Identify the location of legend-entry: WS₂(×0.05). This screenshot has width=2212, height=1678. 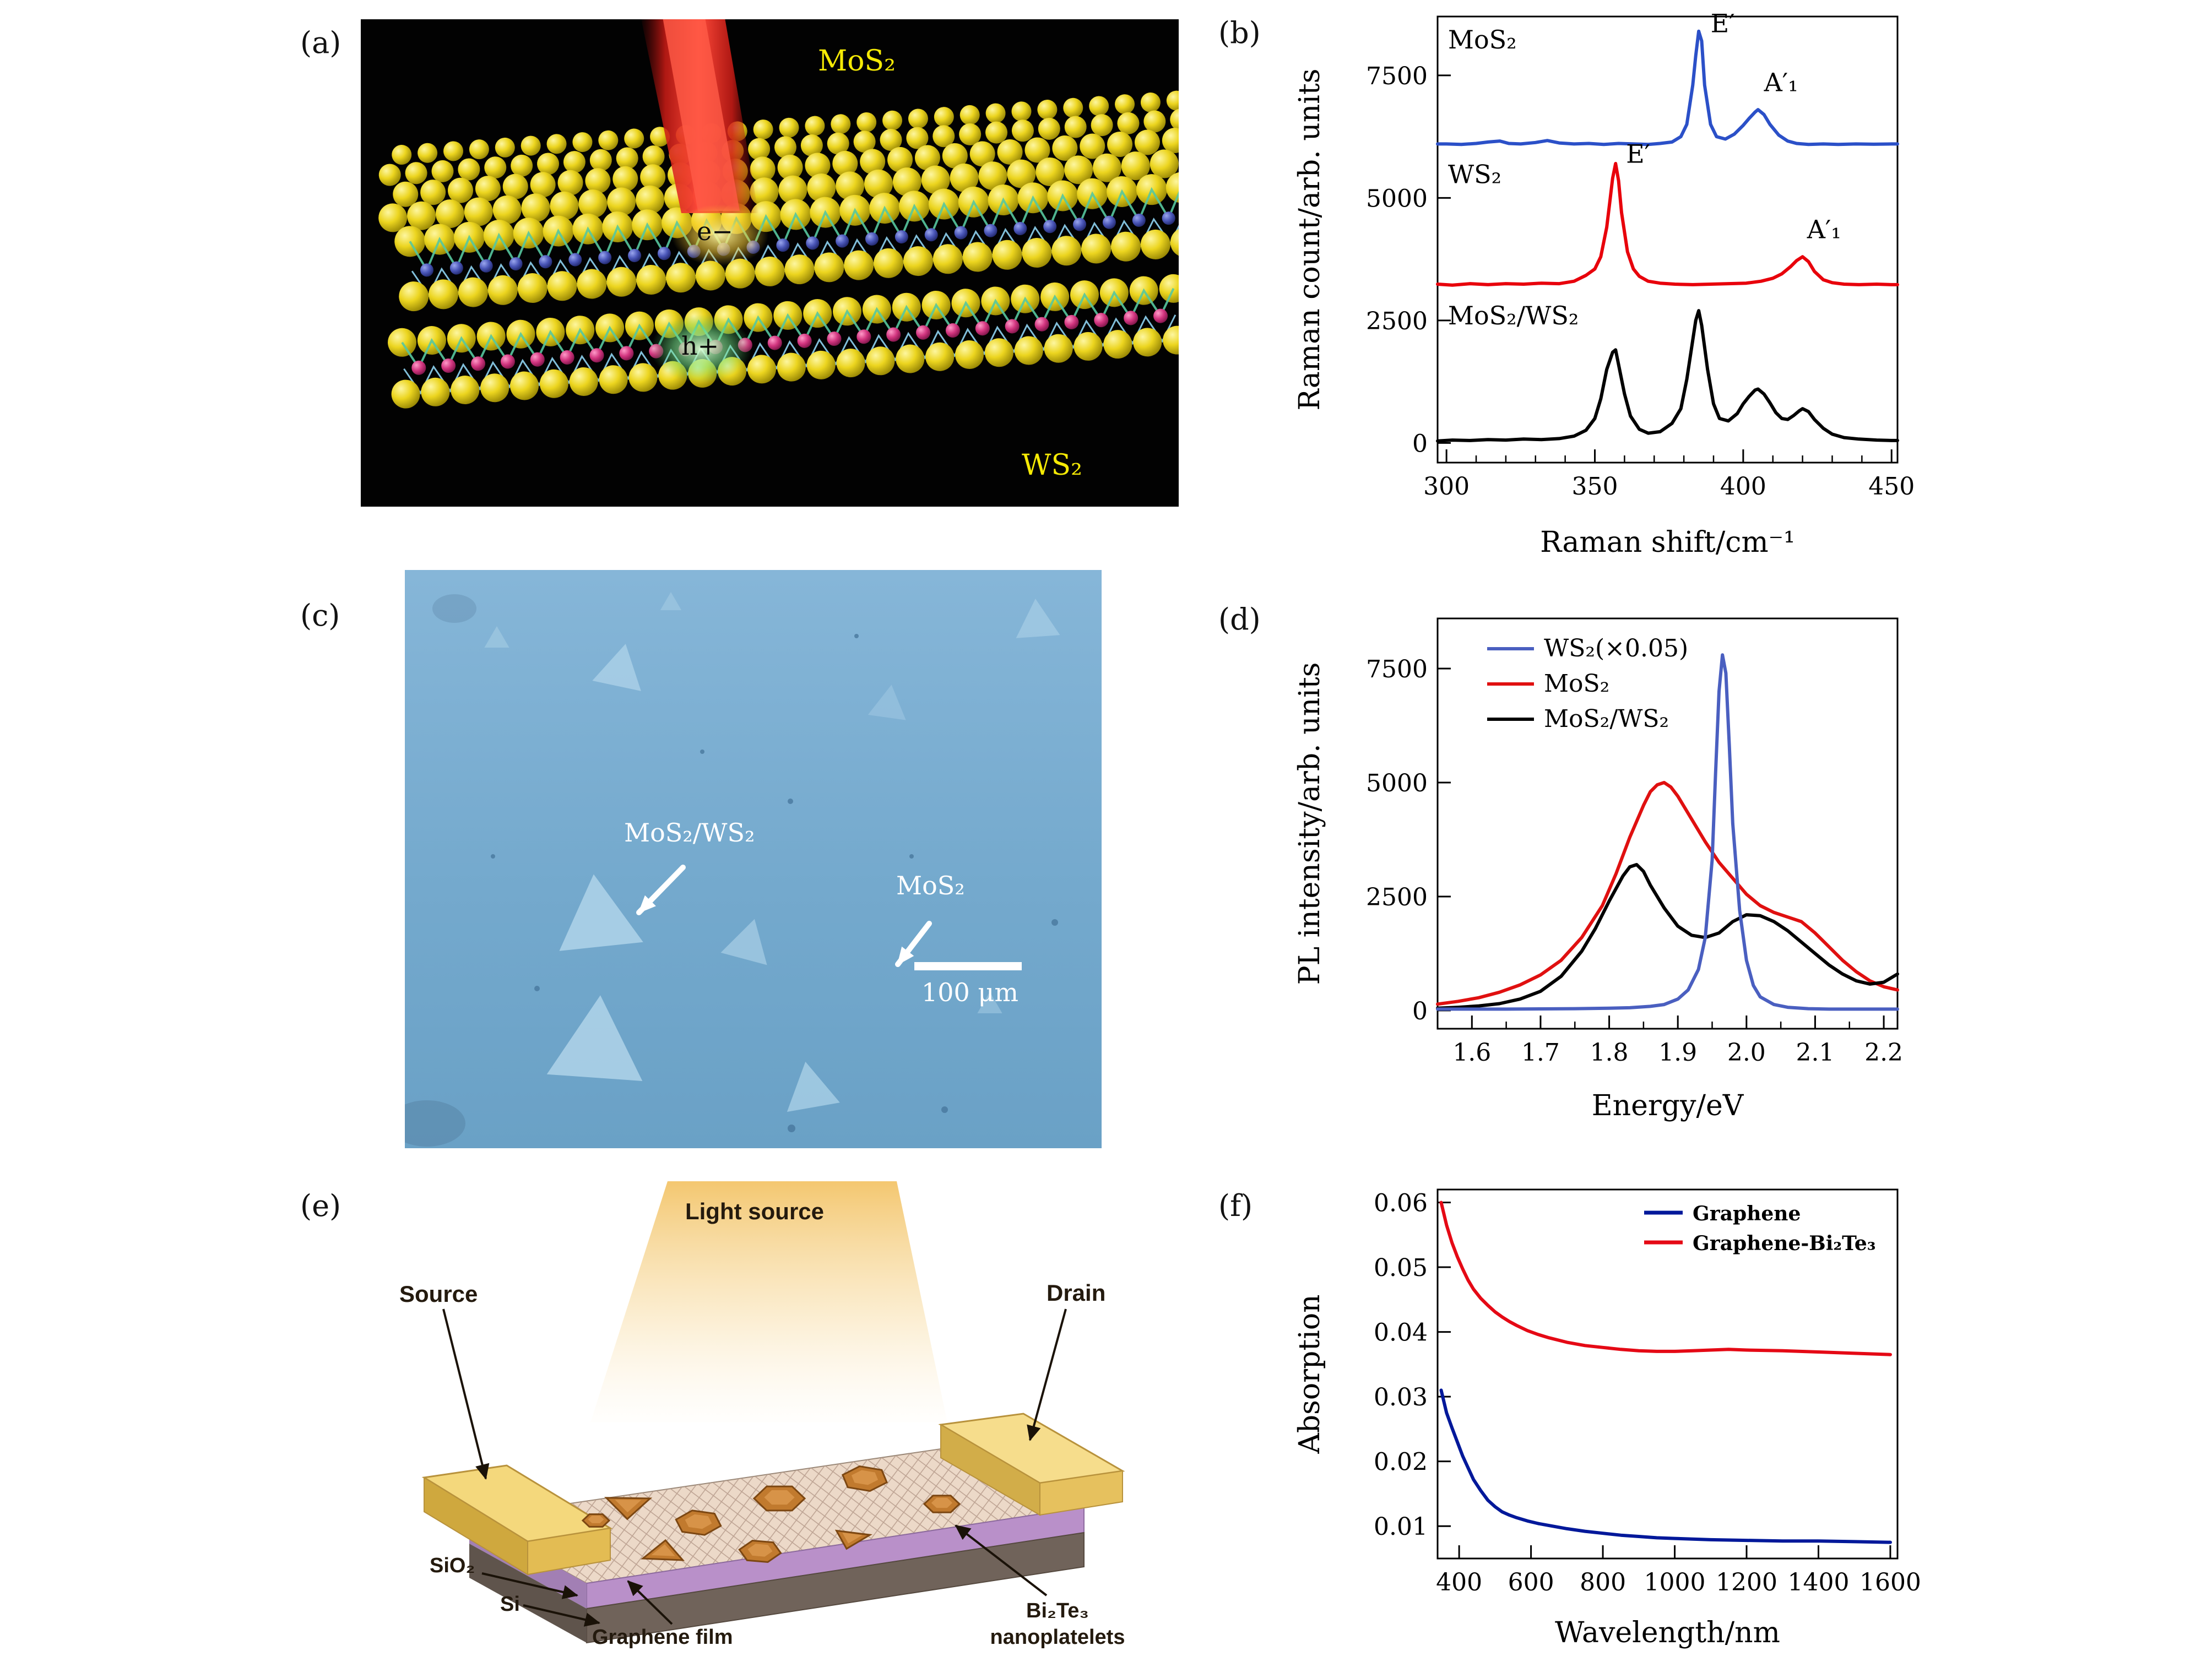
(1616, 648).